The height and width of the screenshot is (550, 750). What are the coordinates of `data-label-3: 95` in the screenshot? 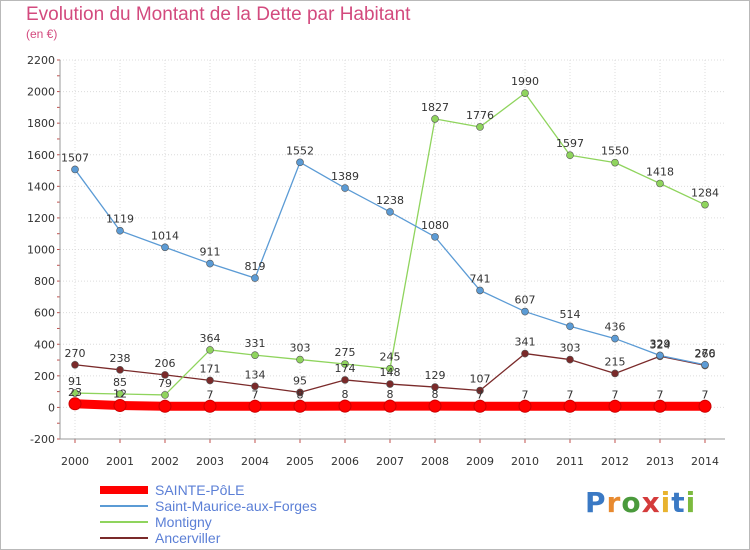 It's located at (300, 380).